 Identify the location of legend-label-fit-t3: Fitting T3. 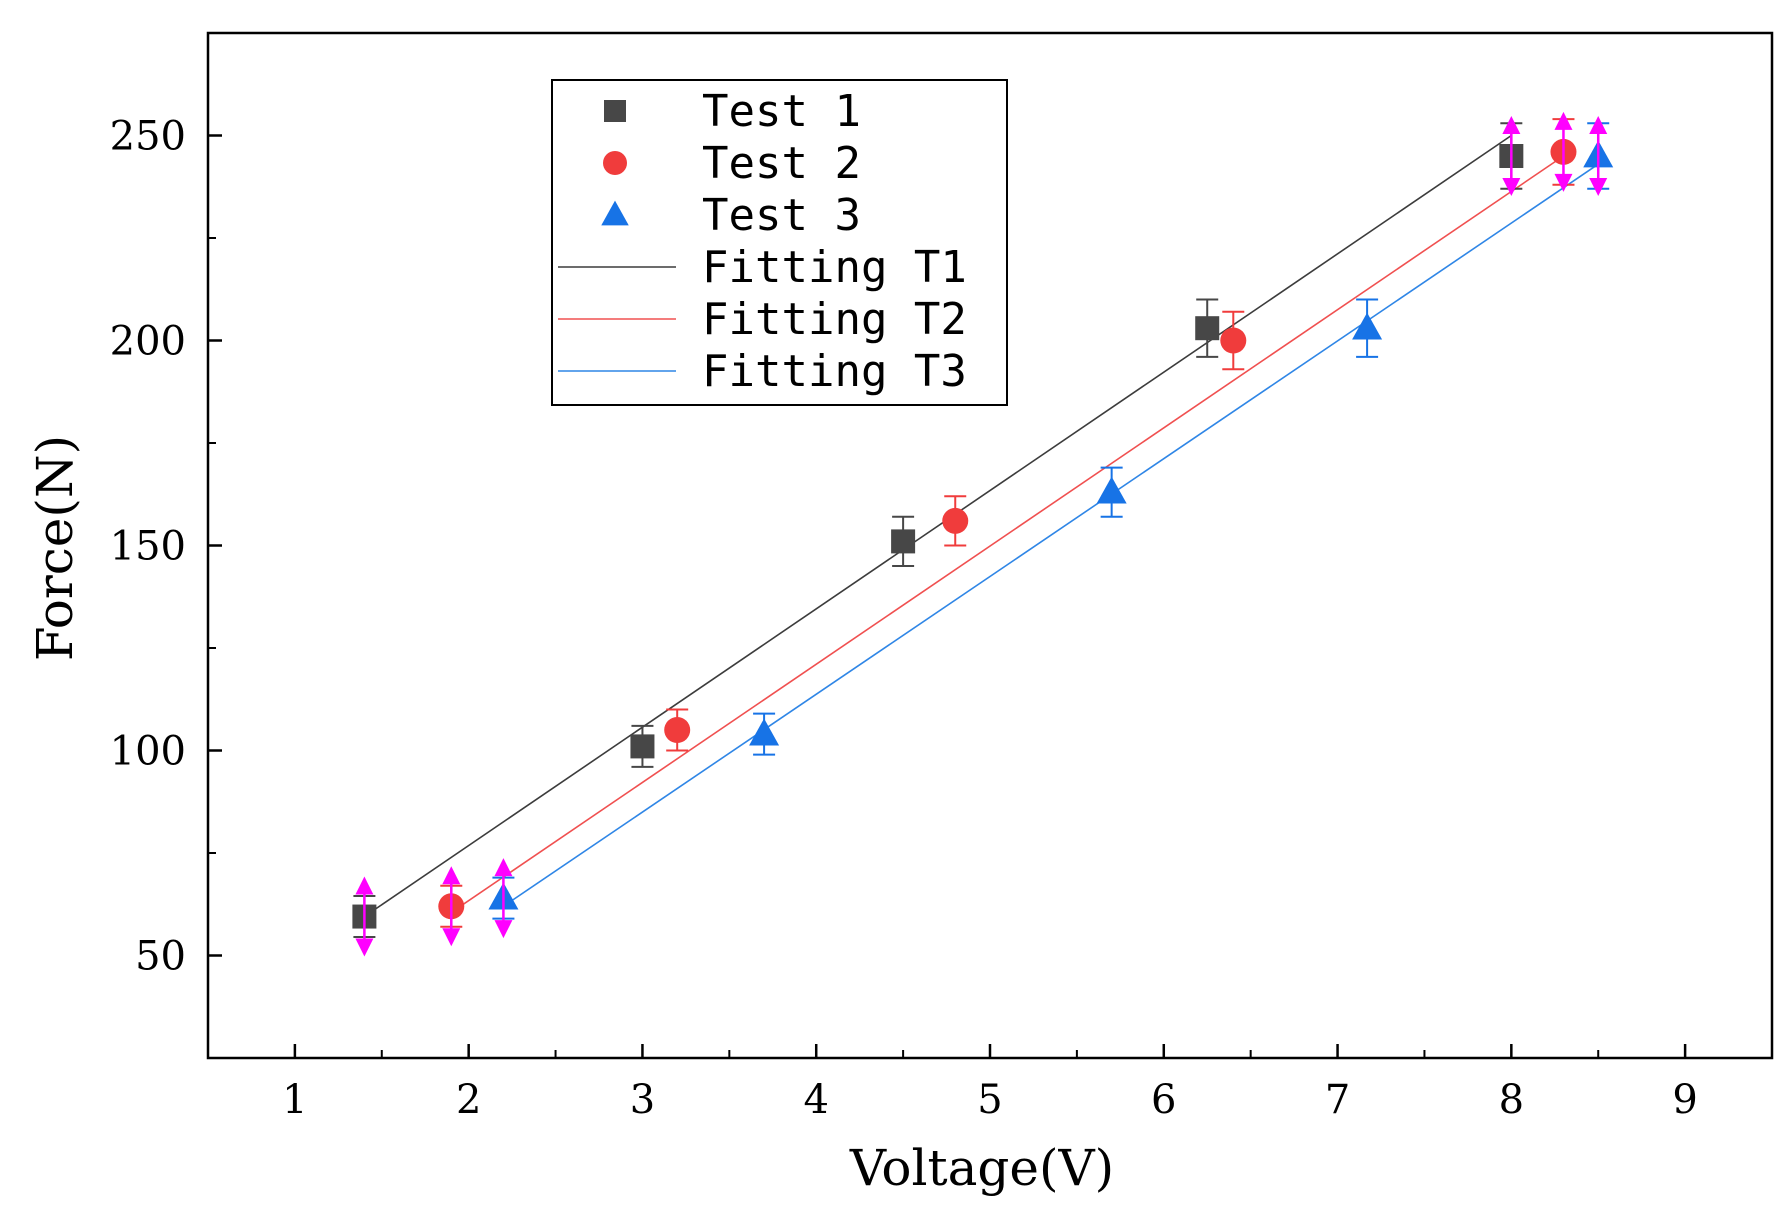
(834, 371).